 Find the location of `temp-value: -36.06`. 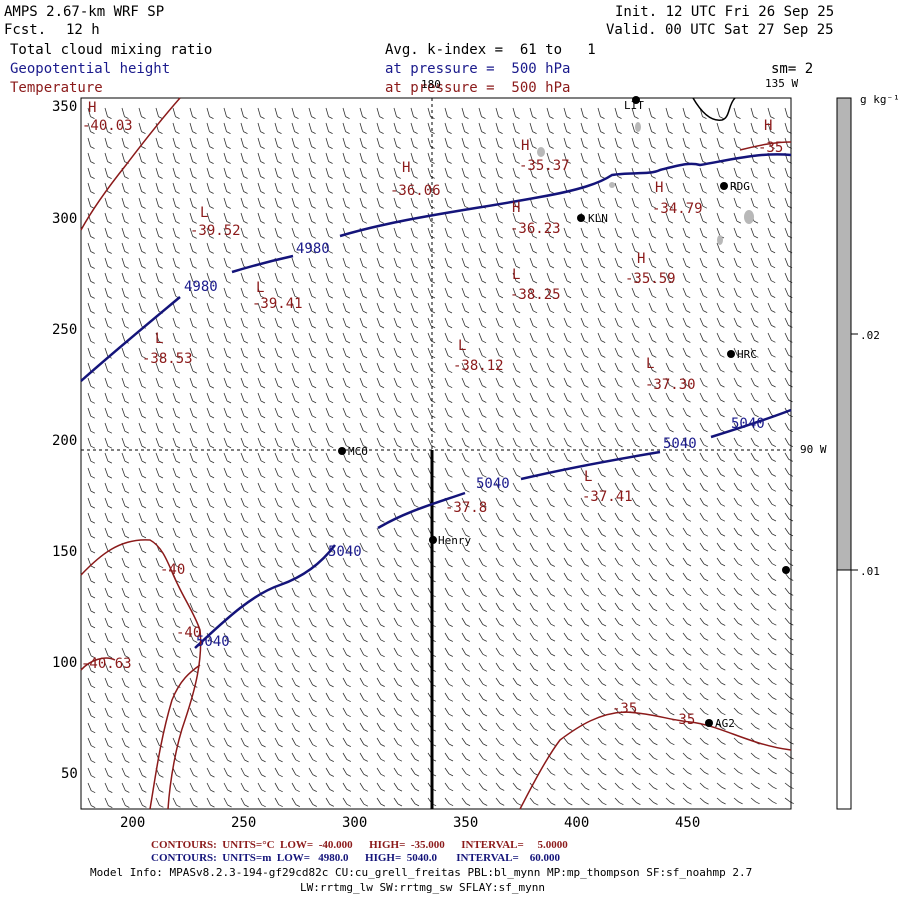

temp-value: -36.06 is located at coordinates (415, 191).